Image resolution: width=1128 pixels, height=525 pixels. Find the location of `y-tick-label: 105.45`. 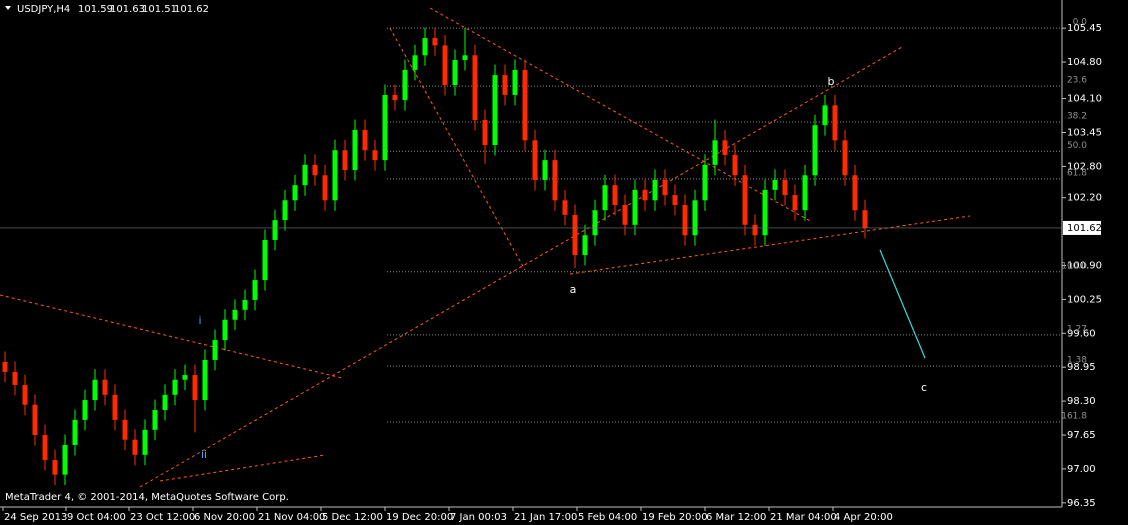

y-tick-label: 105.45 is located at coordinates (1084, 28).